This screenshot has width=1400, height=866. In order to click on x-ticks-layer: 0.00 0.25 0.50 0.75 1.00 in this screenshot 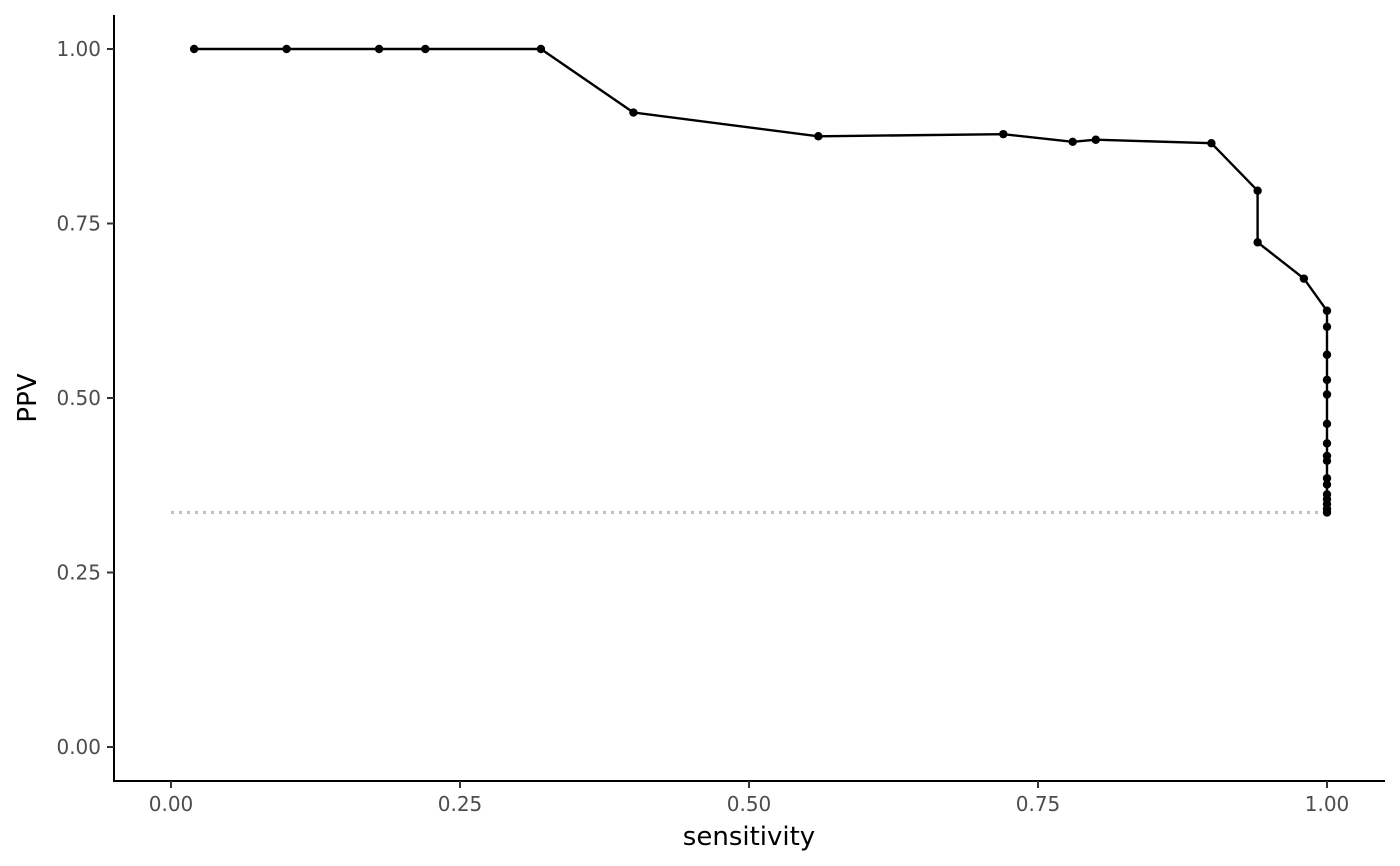, I will do `click(749, 798)`.